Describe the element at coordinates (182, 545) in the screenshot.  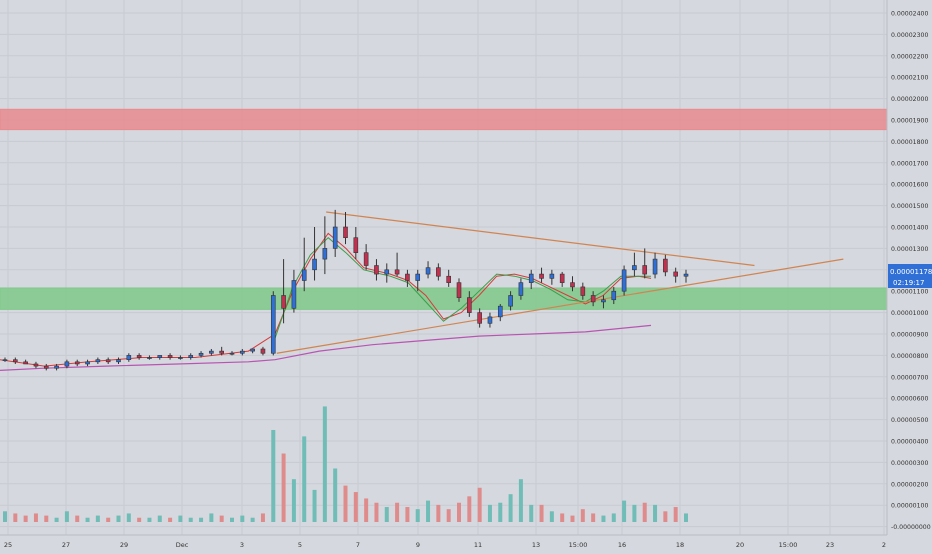
I see `time-tick-label: Dec` at that location.